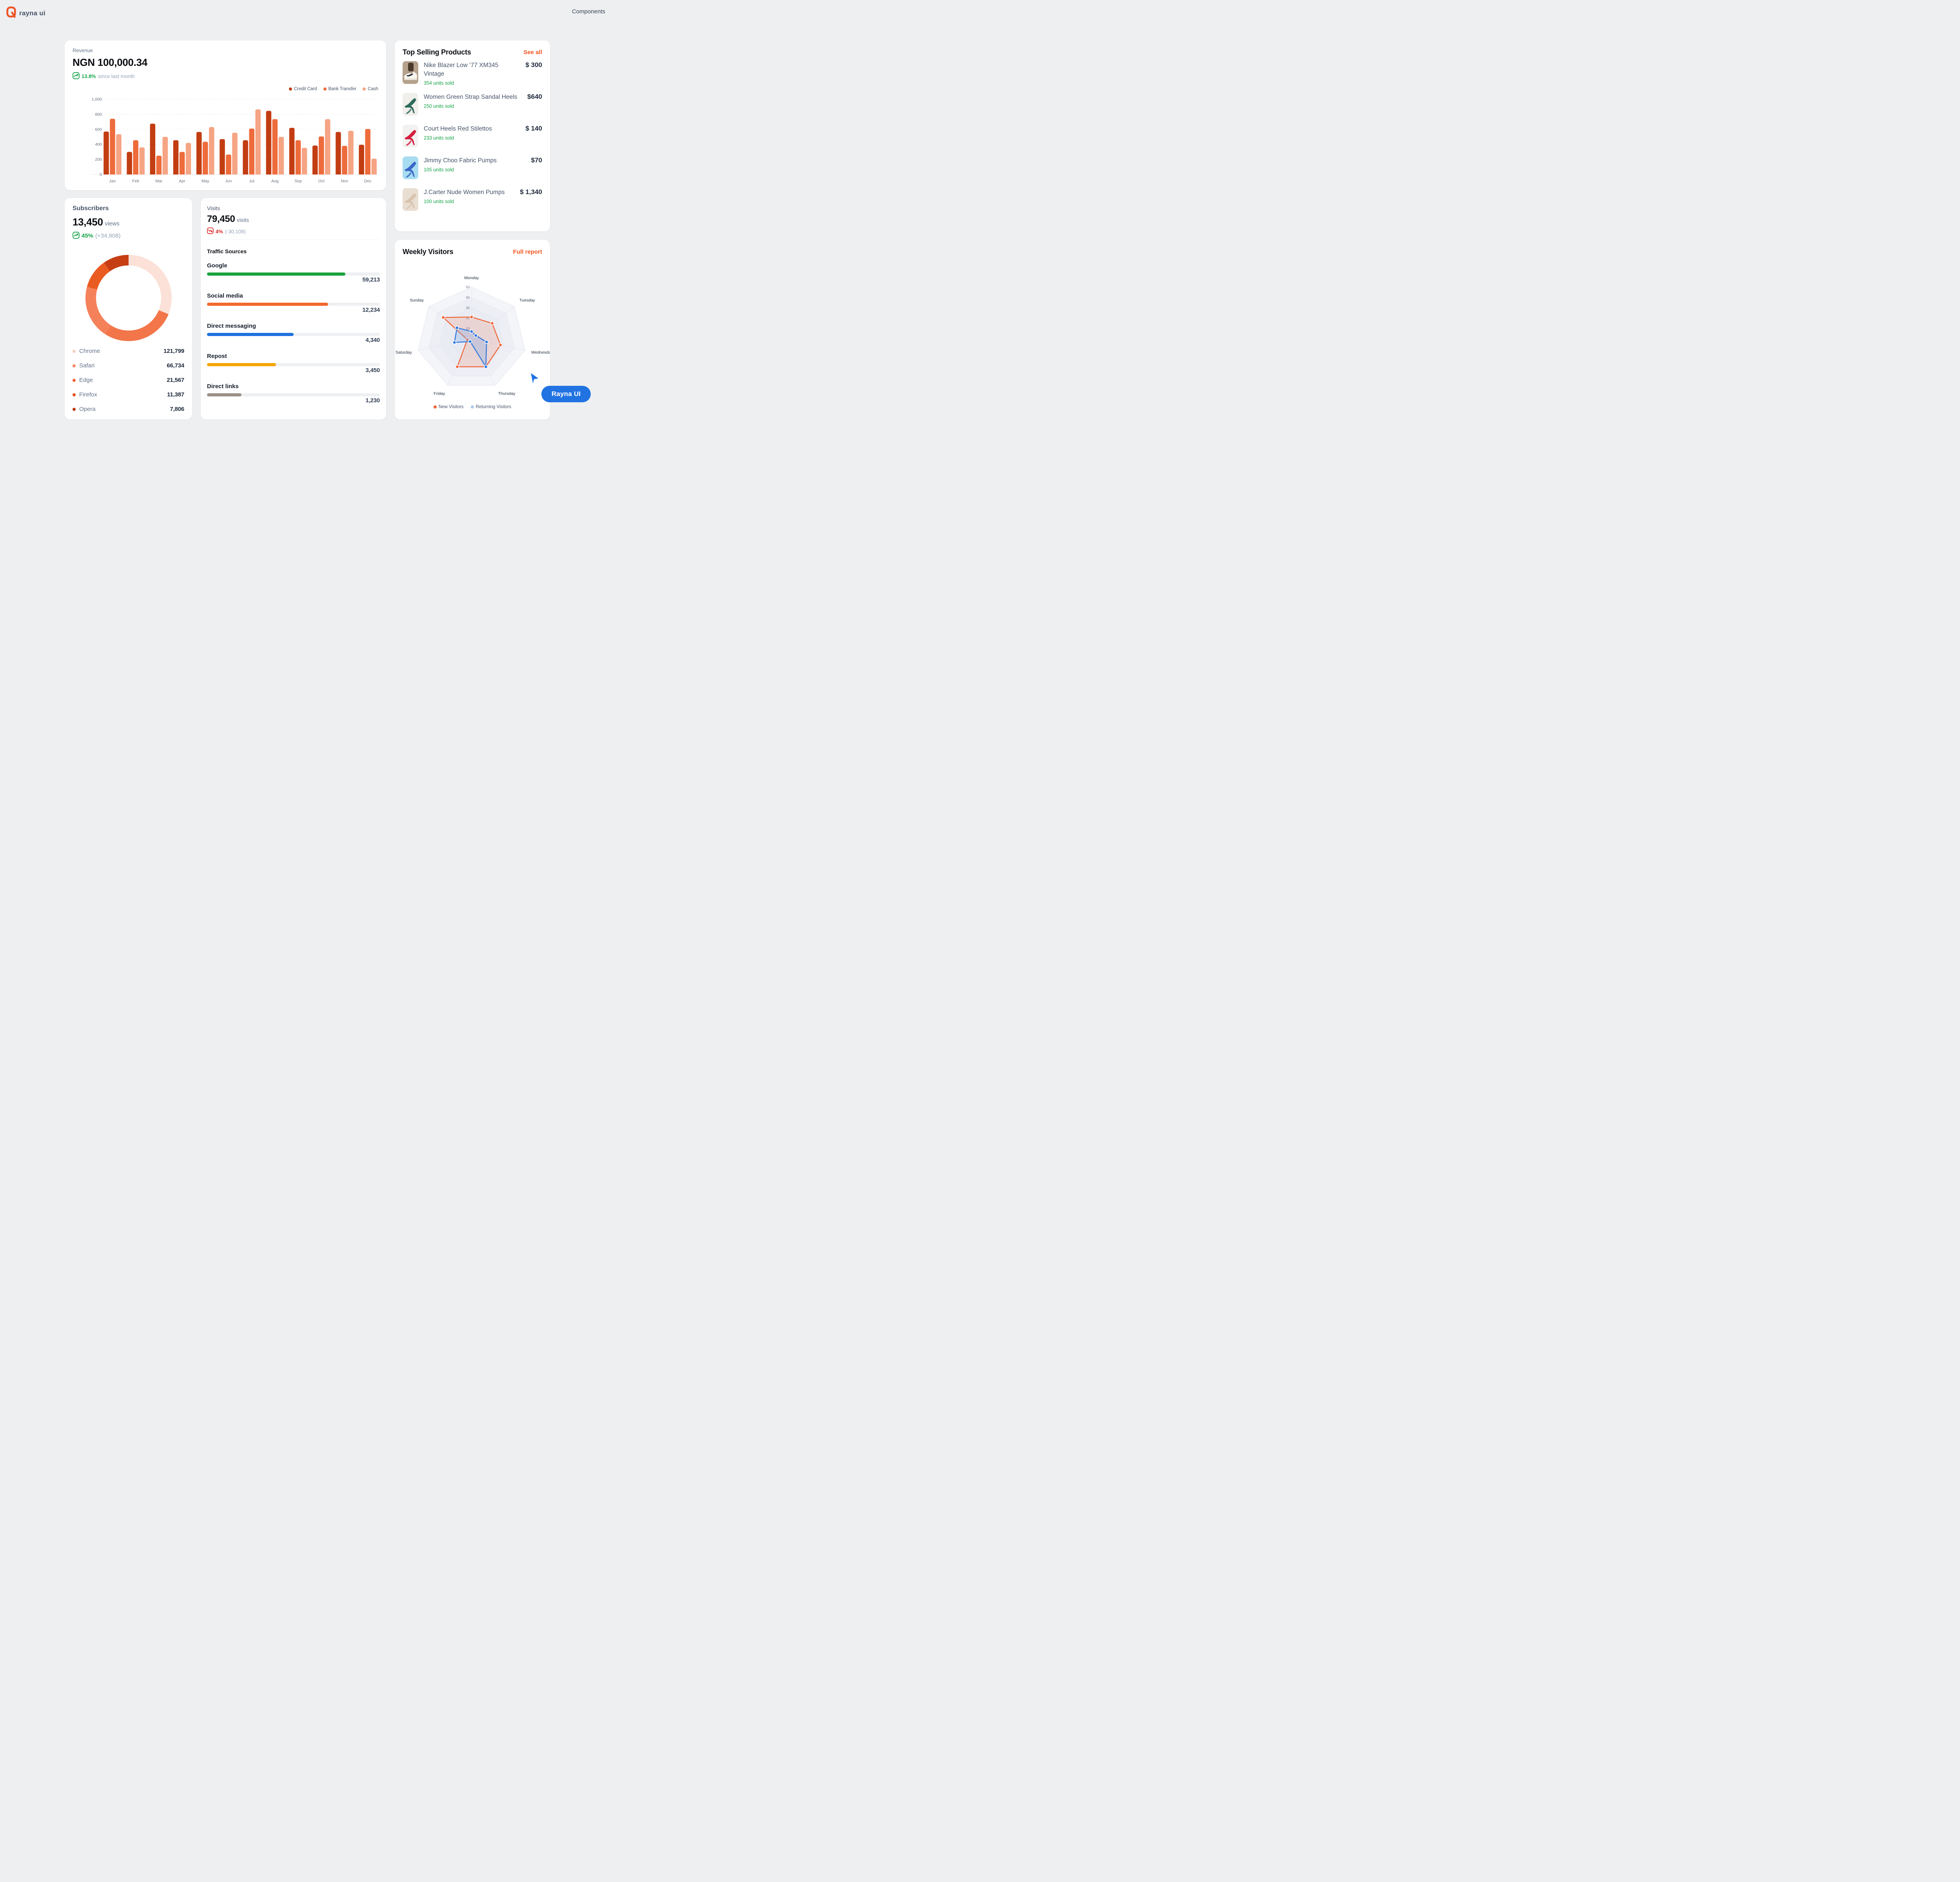 This screenshot has width=1960, height=1882. What do you see at coordinates (298, 157) in the screenshot?
I see `bar-sep-bank-transfer` at bounding box center [298, 157].